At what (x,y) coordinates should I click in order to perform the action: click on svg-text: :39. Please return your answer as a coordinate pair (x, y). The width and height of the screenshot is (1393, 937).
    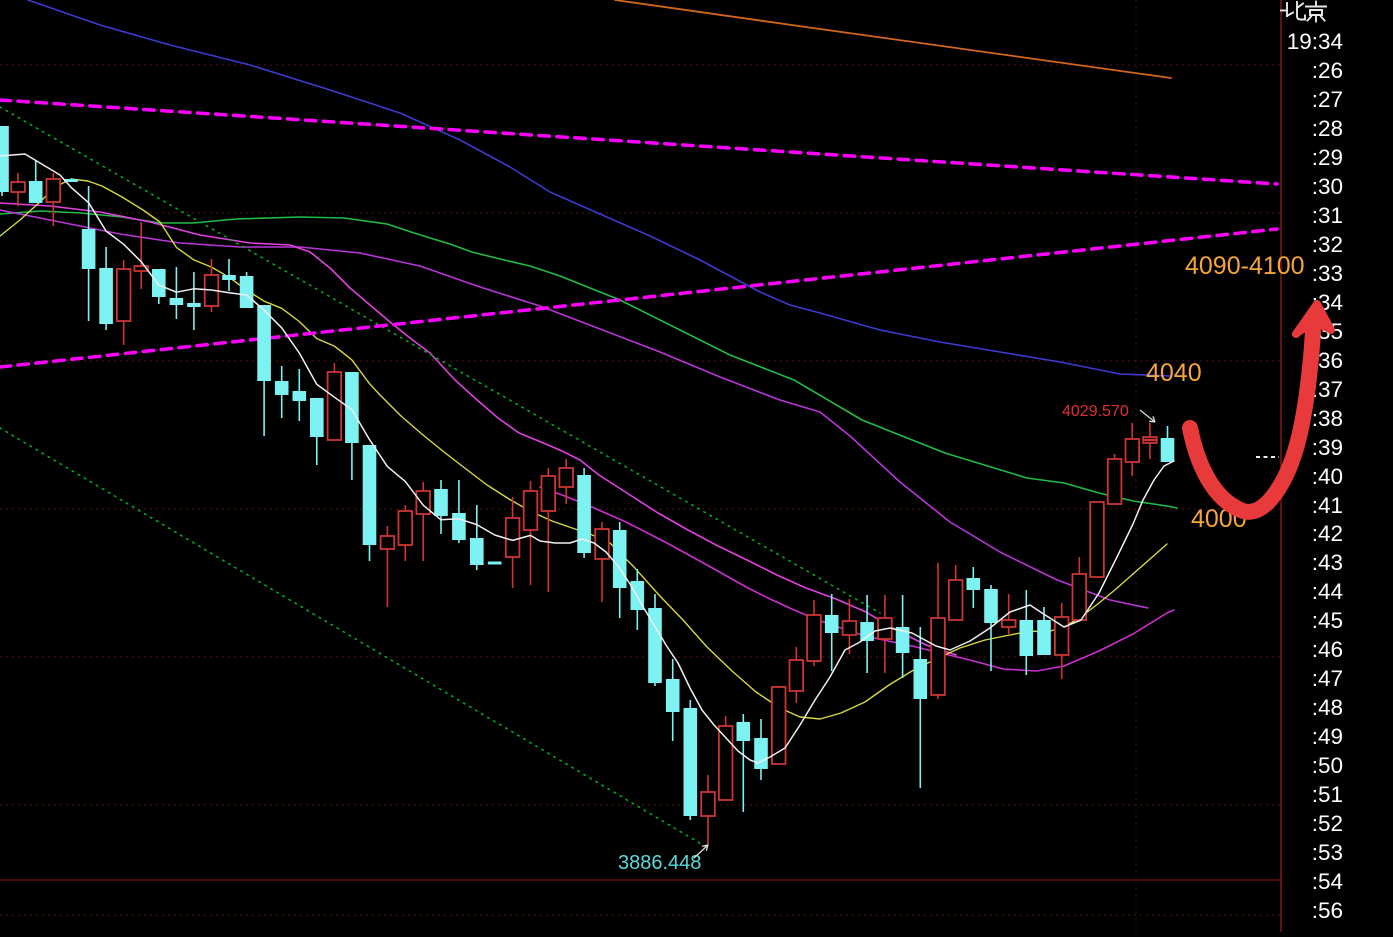
    Looking at the image, I should click on (1327, 447).